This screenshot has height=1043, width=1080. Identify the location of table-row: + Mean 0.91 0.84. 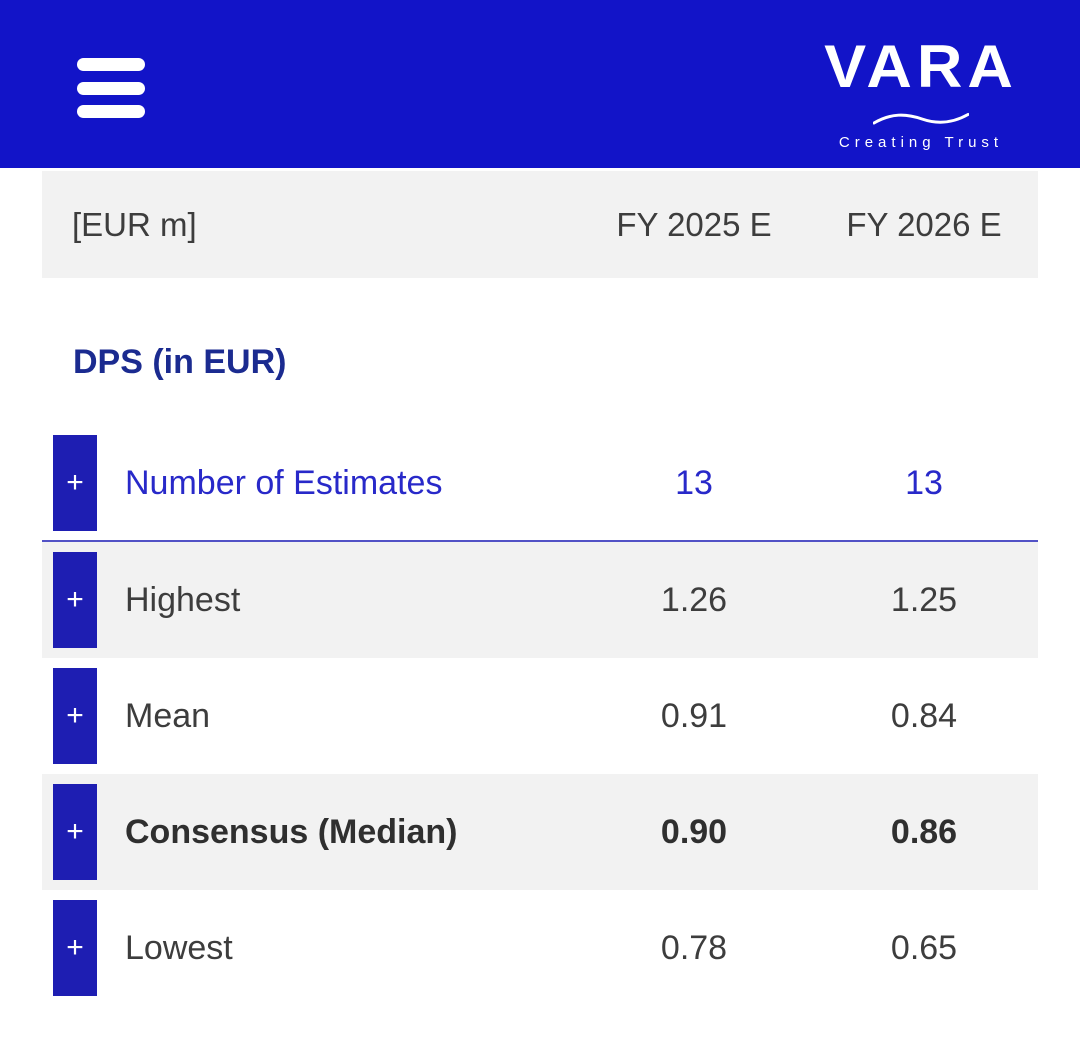
(540, 716).